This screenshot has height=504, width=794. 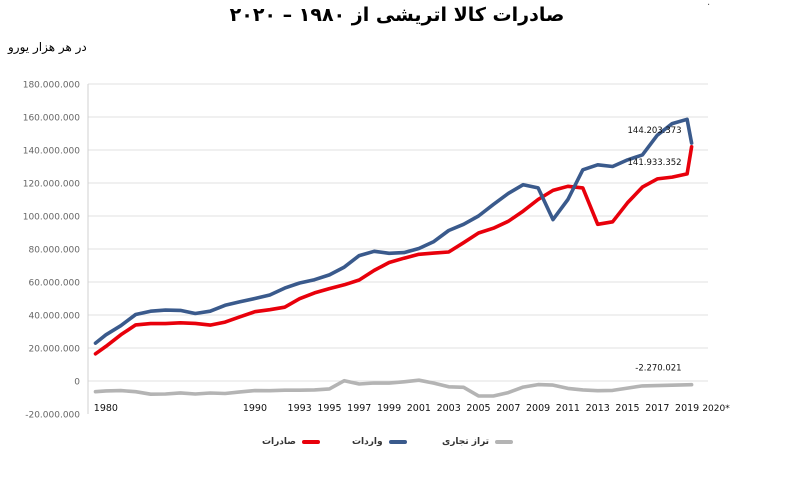 What do you see at coordinates (538, 408) in the screenshot?
I see `x-tick-label: 2009` at bounding box center [538, 408].